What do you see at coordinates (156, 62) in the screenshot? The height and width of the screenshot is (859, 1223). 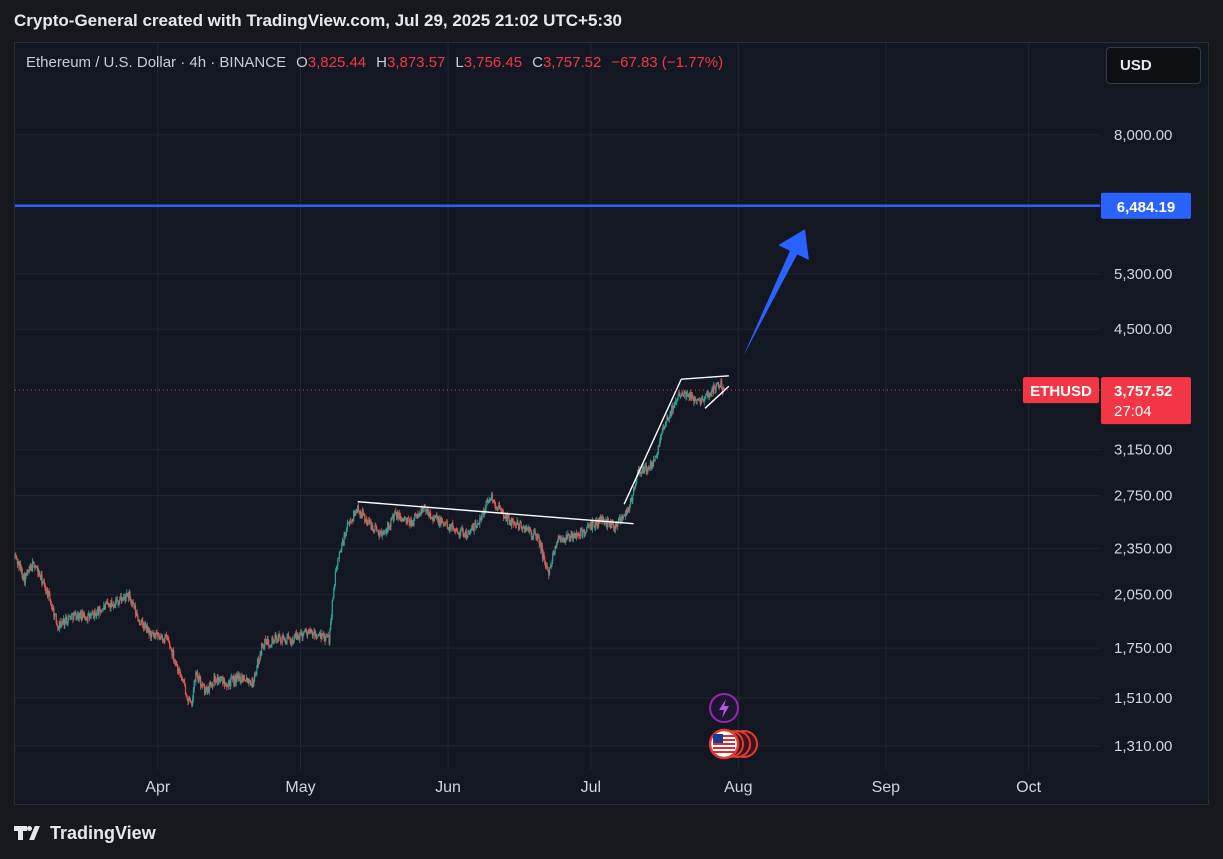 I see `symbol-info: Ethereum / U.S. Dollar · 4h · BINANCE` at bounding box center [156, 62].